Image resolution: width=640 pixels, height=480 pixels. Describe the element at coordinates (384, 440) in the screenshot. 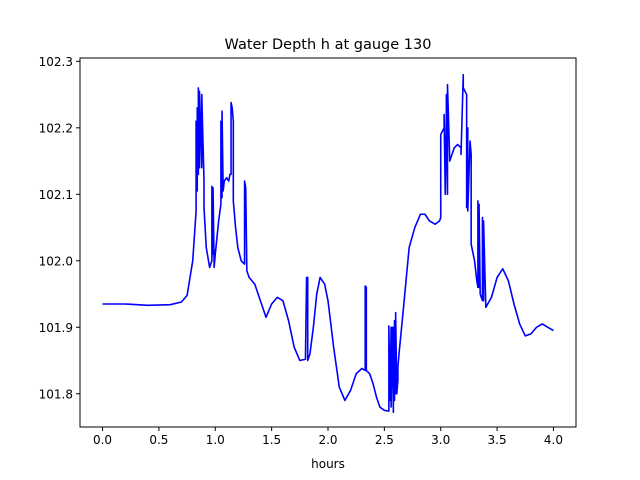

I see `x-tick-label: 2.5` at that location.